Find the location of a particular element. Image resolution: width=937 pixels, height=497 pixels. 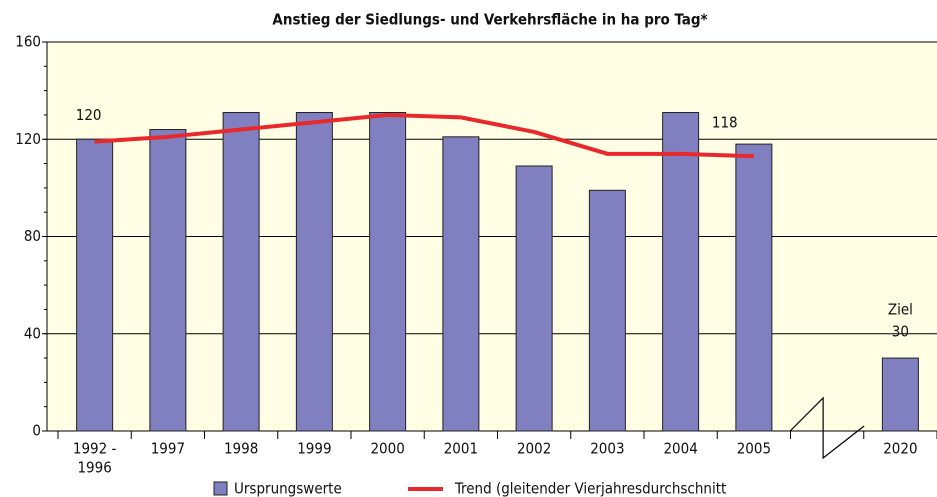

y-tick-label: 40 is located at coordinates (32, 333).